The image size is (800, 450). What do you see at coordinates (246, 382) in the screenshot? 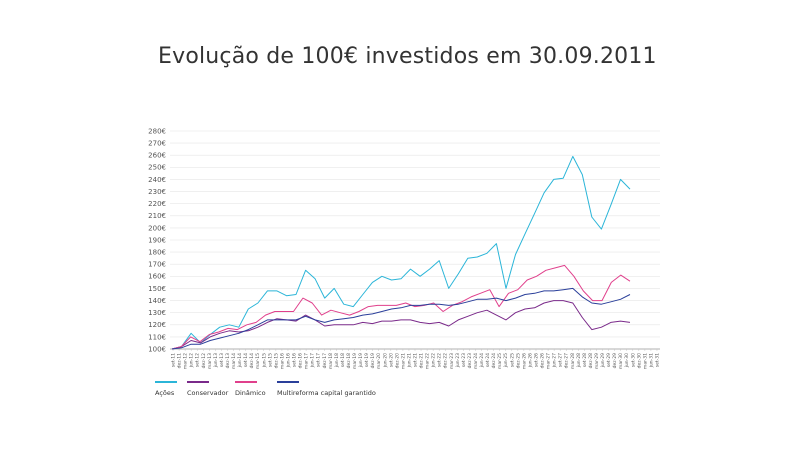
I see `legend-swatch-dinamico` at bounding box center [246, 382].